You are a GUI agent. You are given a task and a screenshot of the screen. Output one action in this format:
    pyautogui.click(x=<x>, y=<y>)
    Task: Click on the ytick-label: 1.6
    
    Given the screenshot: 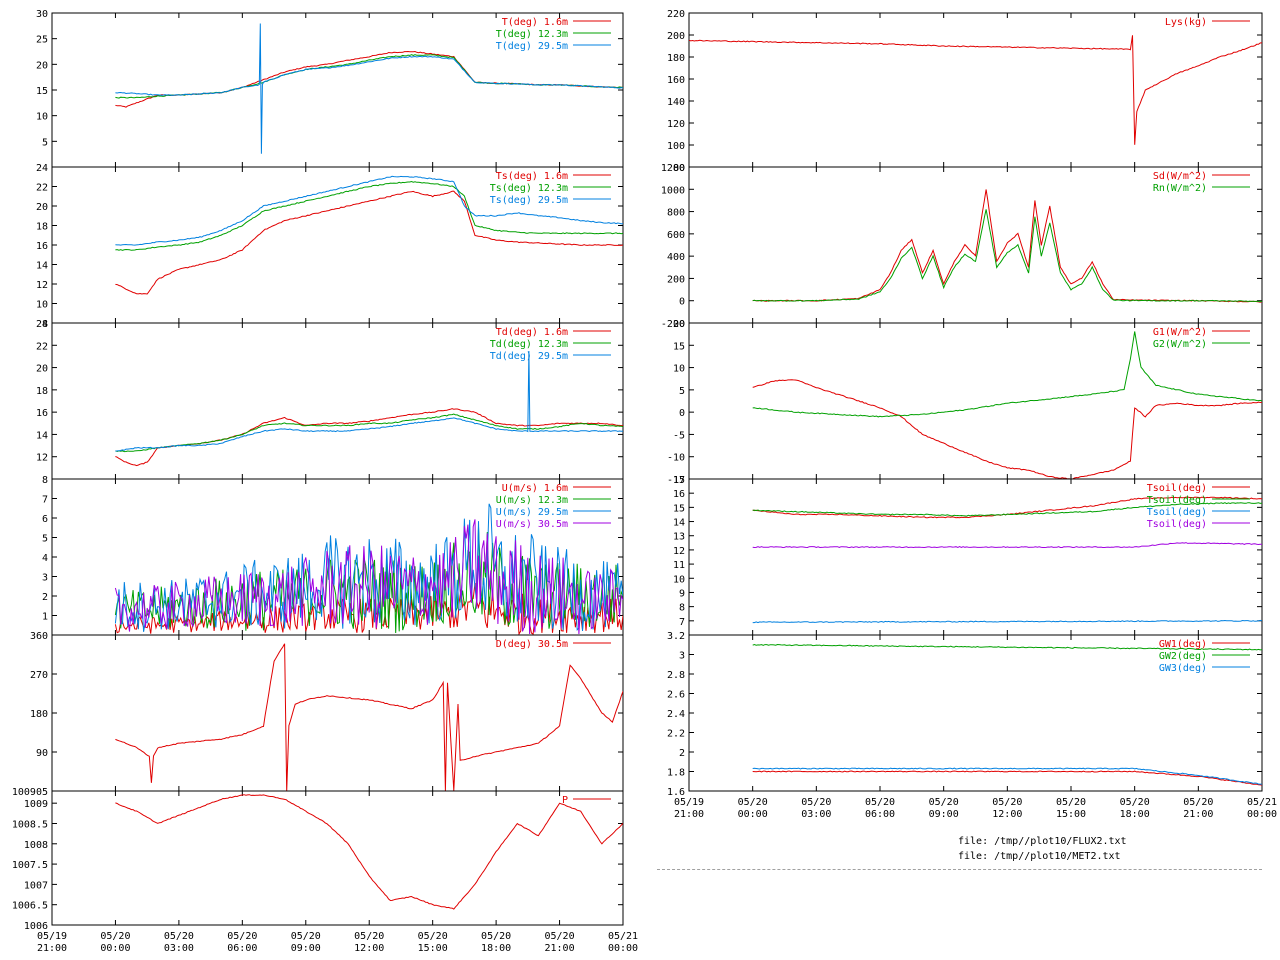 What is the action you would take?
    pyautogui.click(x=676, y=792)
    